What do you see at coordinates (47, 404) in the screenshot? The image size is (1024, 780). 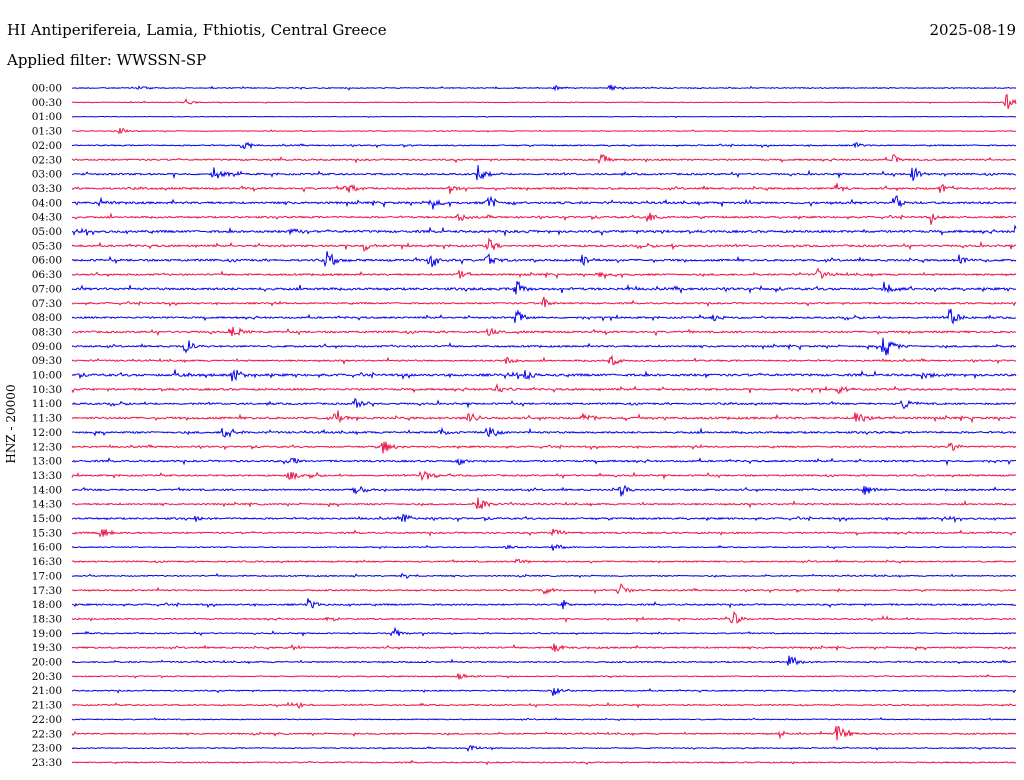 I see `time-tick-label: 11:00` at bounding box center [47, 404].